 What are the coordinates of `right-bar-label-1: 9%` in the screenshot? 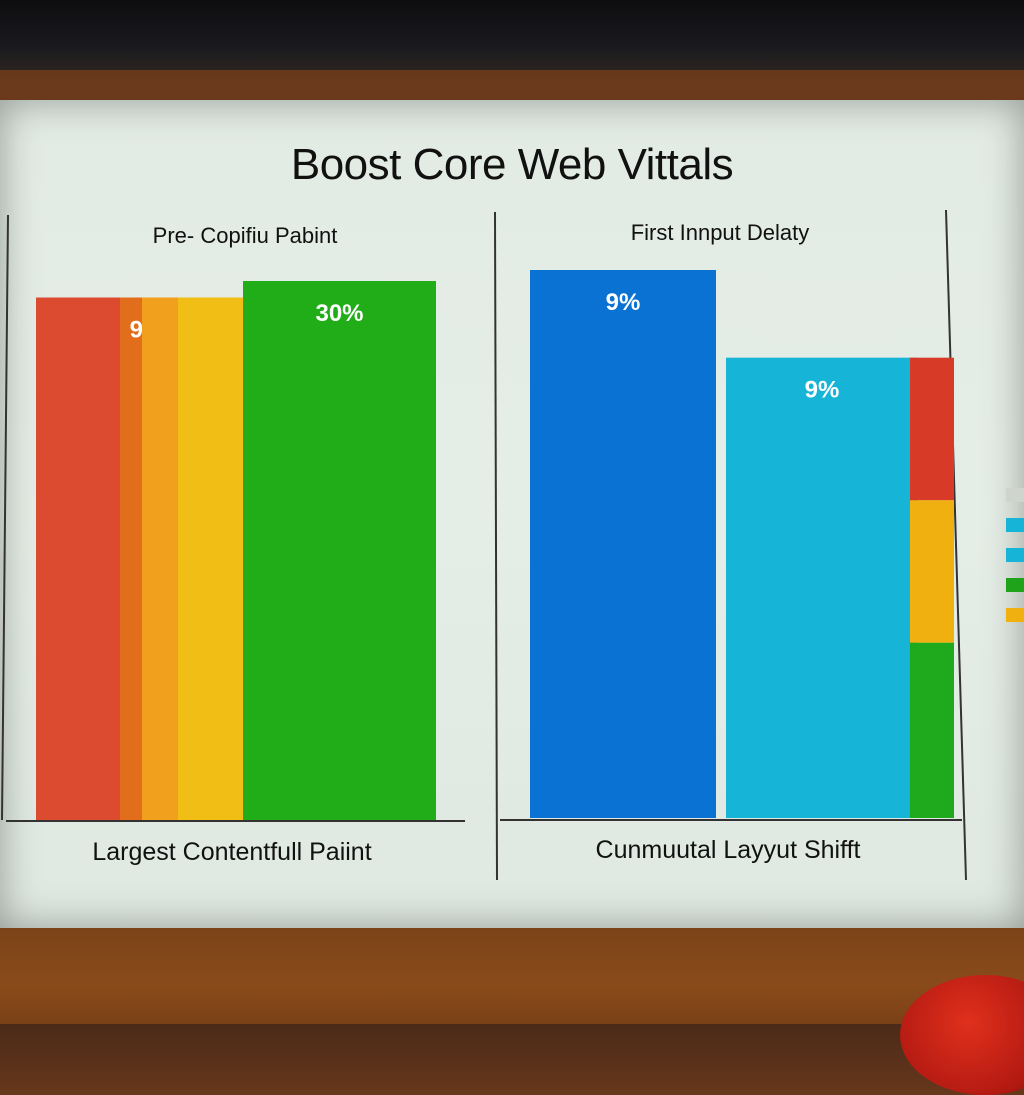 It's located at (822, 390).